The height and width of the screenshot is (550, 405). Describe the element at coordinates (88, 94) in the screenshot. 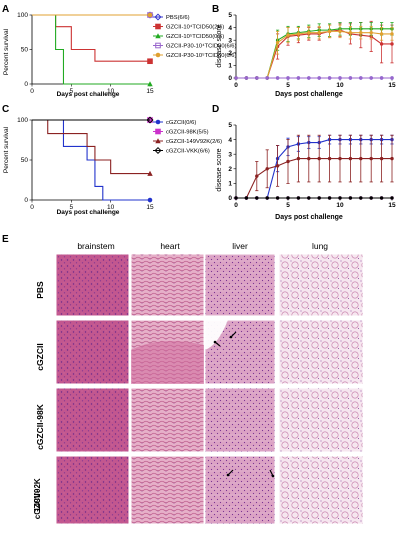

I see `chart-a-xlabel: Days post challenge` at that location.